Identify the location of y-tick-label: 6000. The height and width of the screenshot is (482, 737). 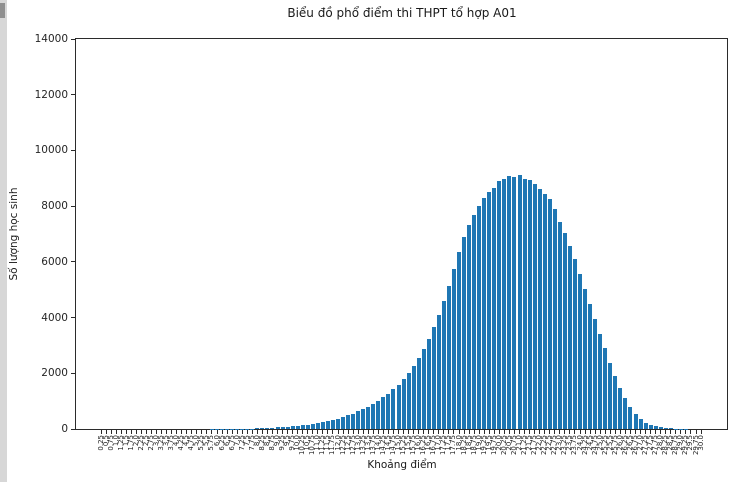
(54, 261).